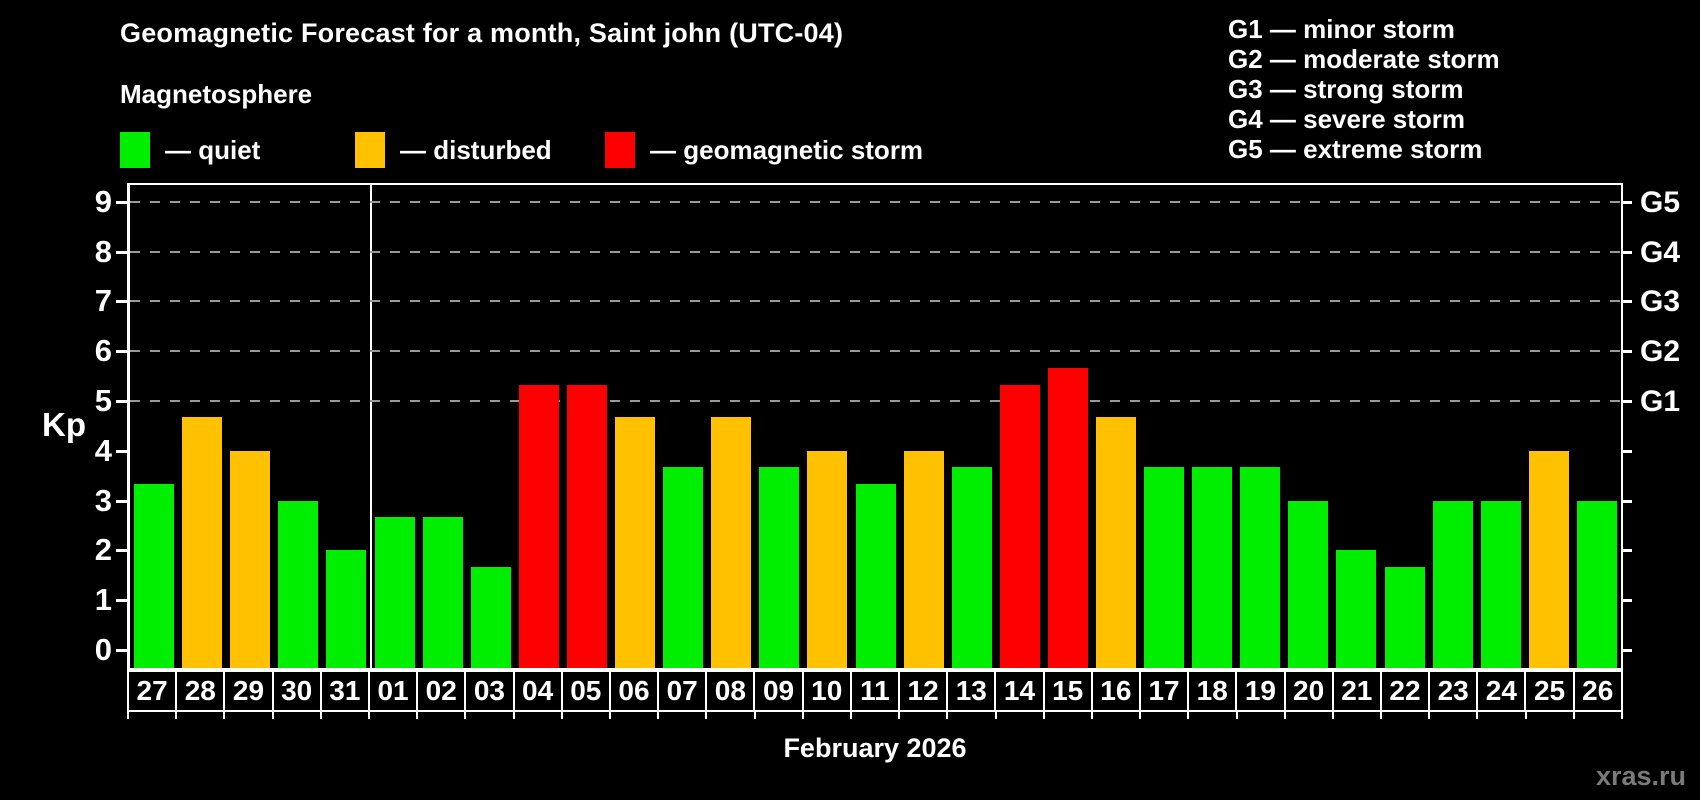 This screenshot has height=800, width=1700. What do you see at coordinates (1364, 59) in the screenshot?
I see `storm-scale-g2: G2 — moderate storm` at bounding box center [1364, 59].